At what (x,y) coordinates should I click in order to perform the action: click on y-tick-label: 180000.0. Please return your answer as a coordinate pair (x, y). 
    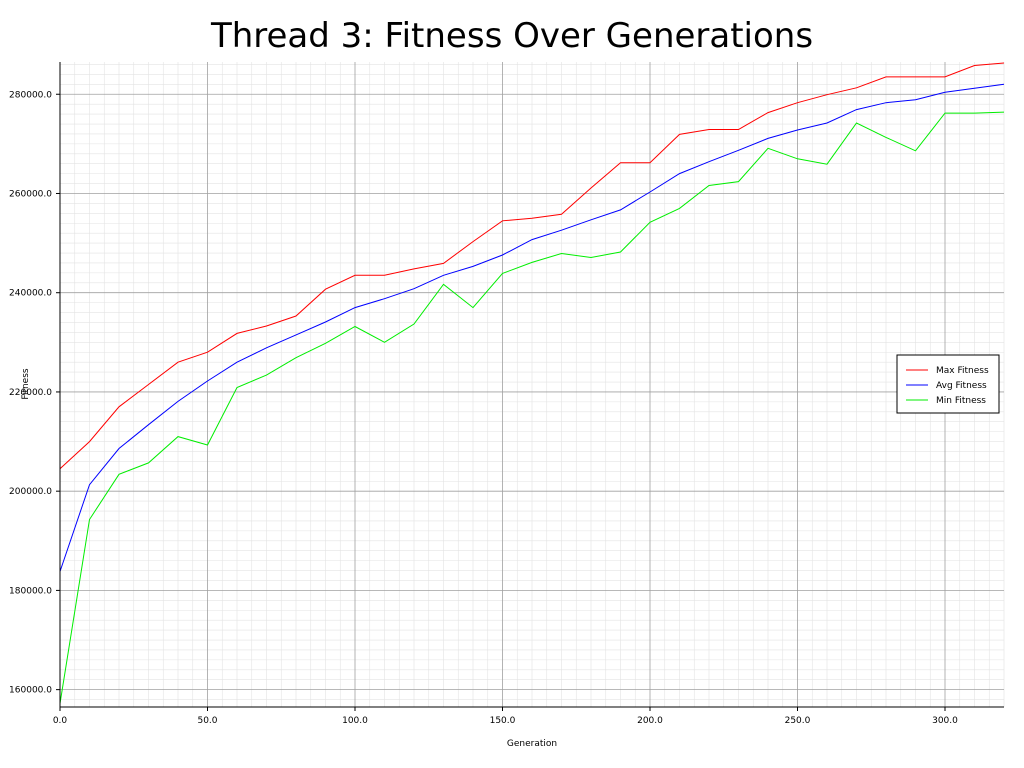
    Looking at the image, I should click on (30, 591).